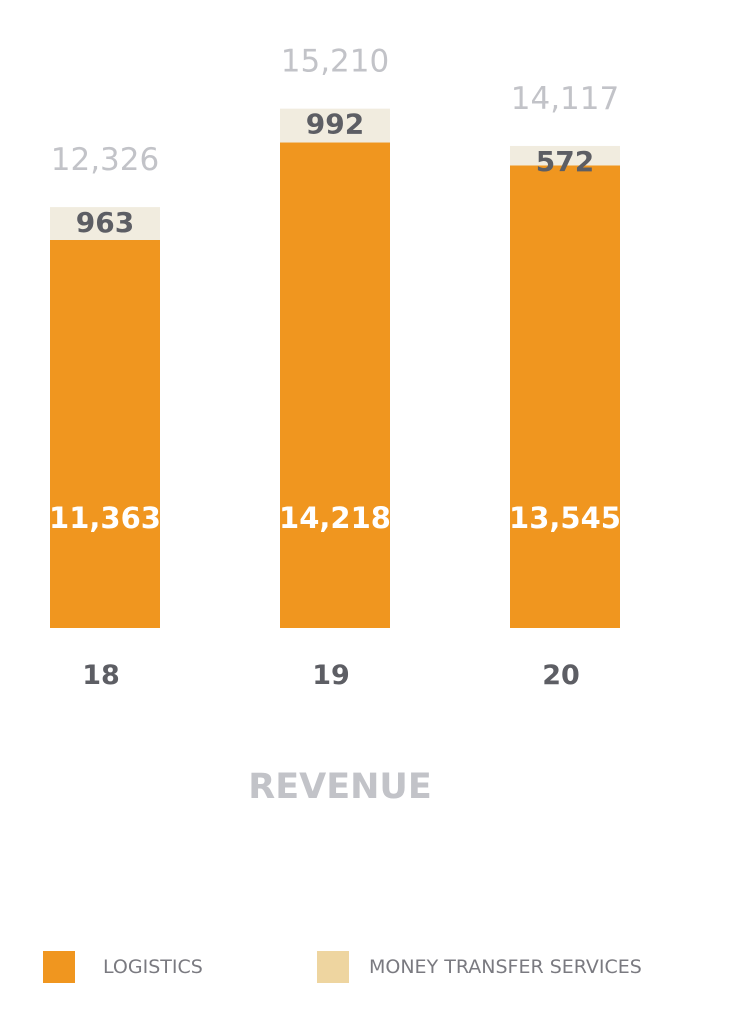  I want to click on value-label-logistics-19: 14,218, so click(335, 518).